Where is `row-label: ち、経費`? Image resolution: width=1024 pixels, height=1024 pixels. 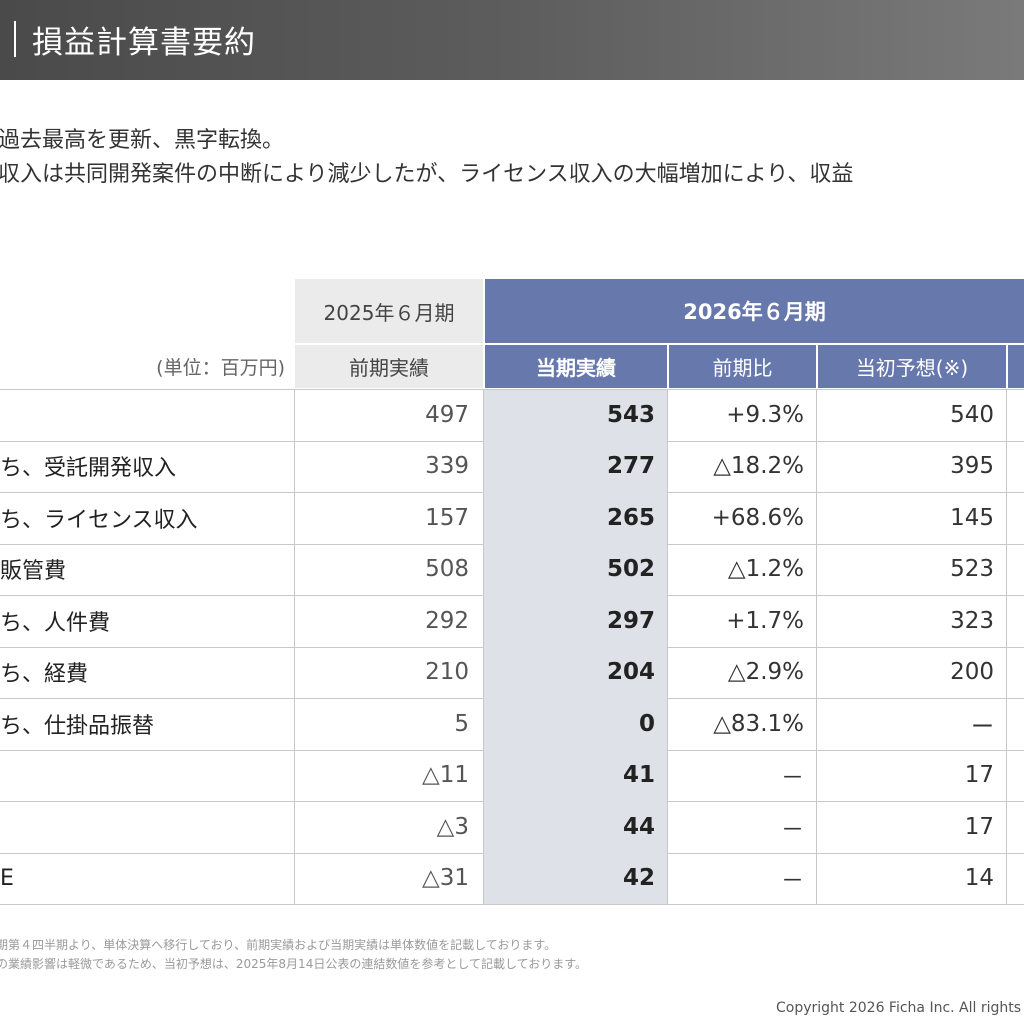
row-label: ち、経費 is located at coordinates (44, 675).